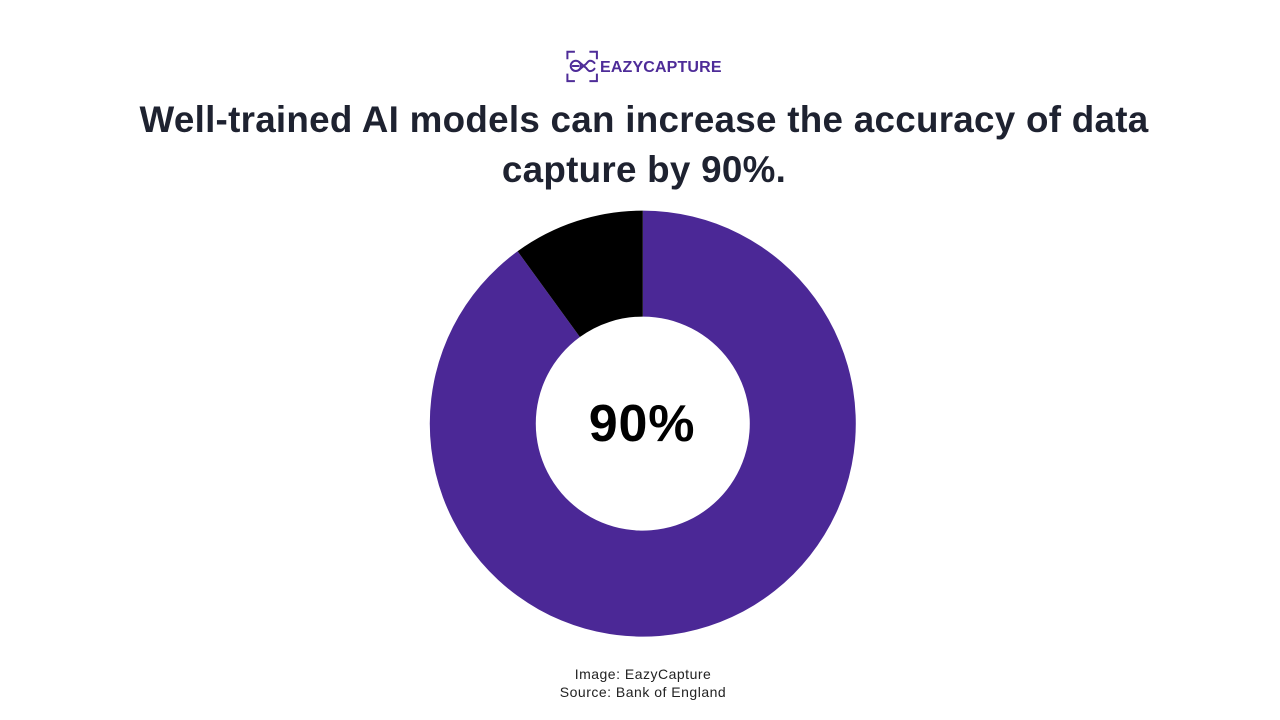 The width and height of the screenshot is (1280, 720). I want to click on svg-text: EAZYCAPTURE, so click(661, 67).